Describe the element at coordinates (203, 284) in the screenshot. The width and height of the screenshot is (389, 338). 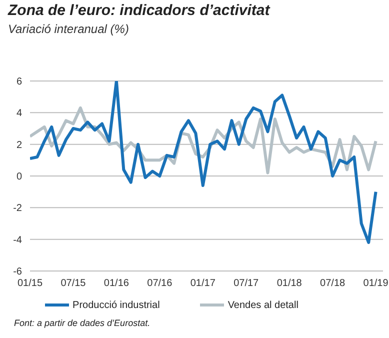
I see `x-tick-label: 01/17` at that location.